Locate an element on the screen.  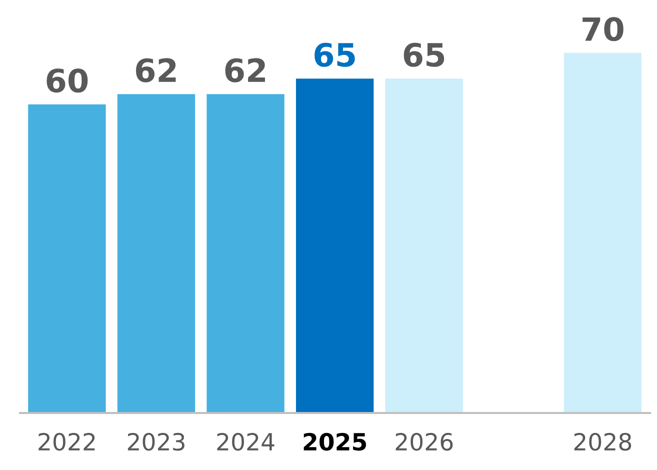
data-label: 70 is located at coordinates (603, 29).